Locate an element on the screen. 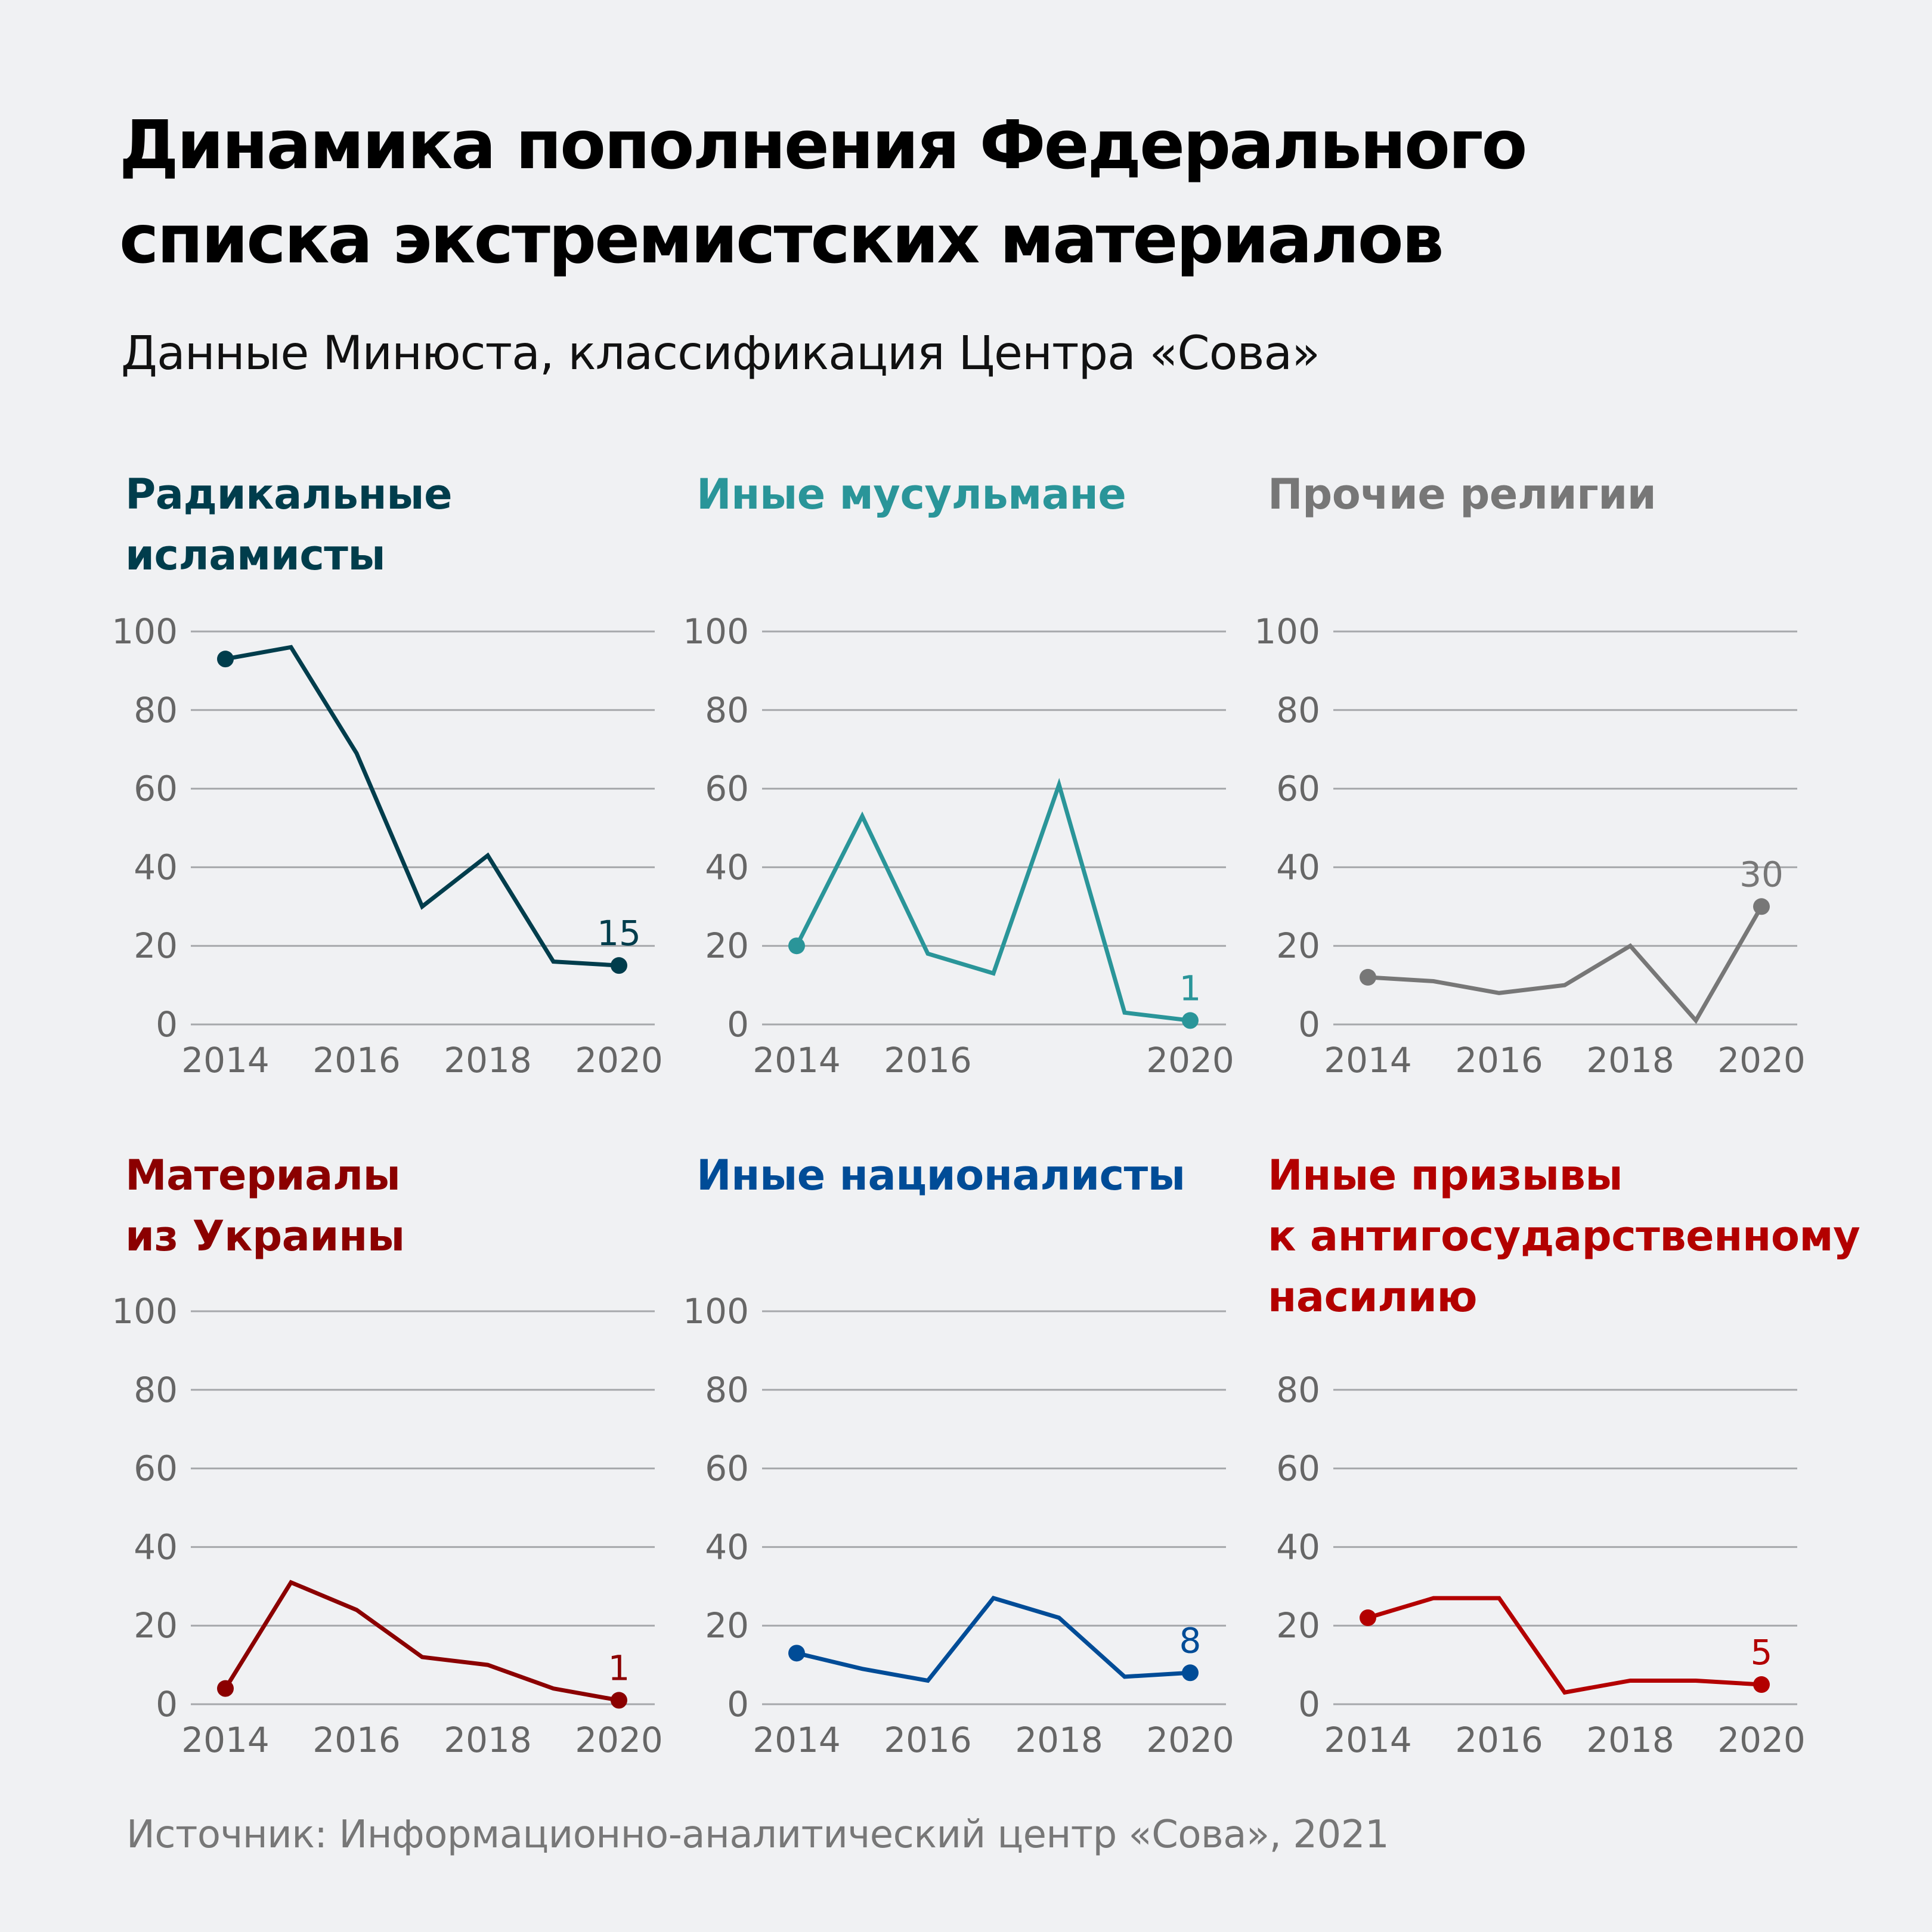  panel-title-line: Иные призывы is located at coordinates (1446, 1175).